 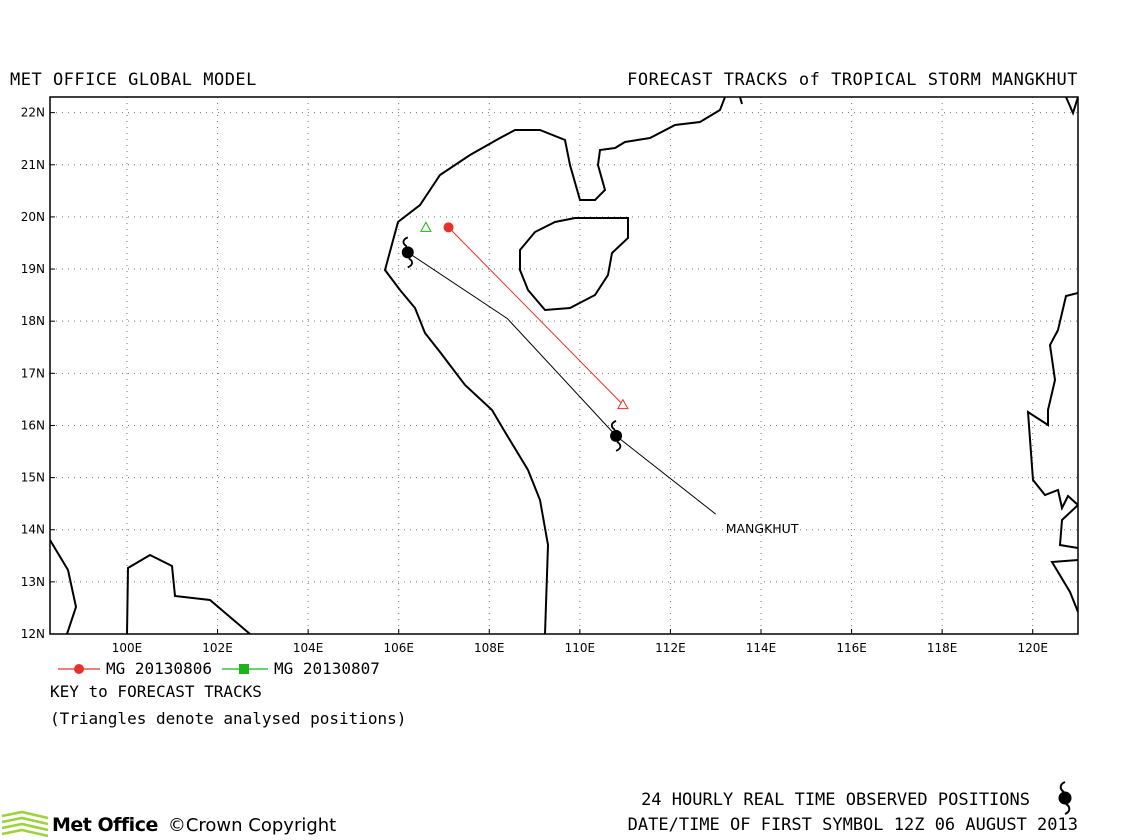 I want to click on lon-tick-label: 108E, so click(x=489, y=648).